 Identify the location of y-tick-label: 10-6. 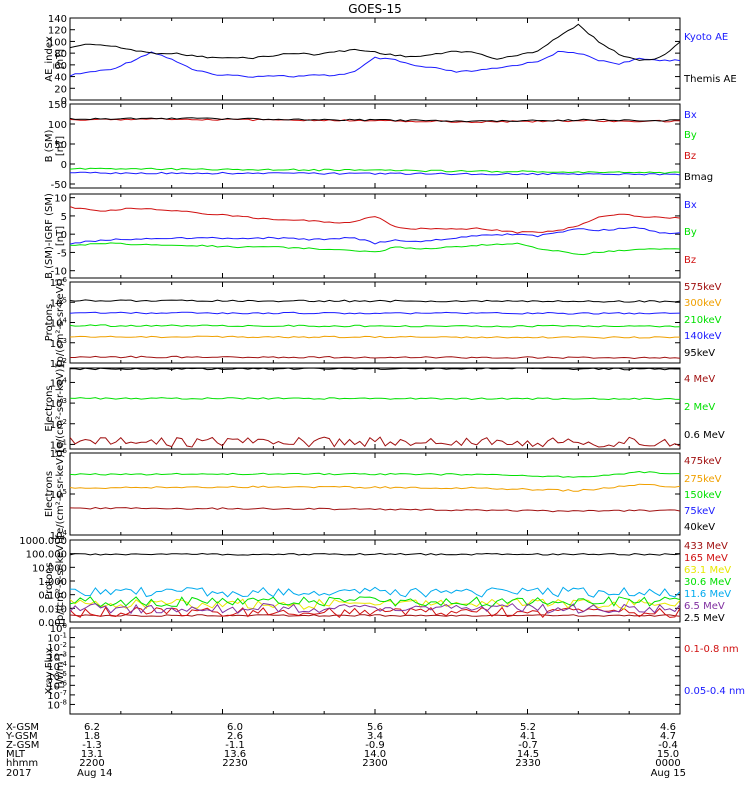
(57, 685).